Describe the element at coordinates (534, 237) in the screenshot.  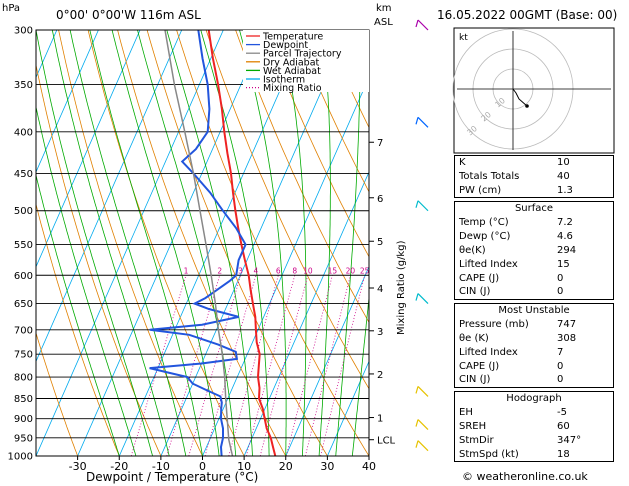
I see `stat-row: Dewp (°C) 4.6` at that location.